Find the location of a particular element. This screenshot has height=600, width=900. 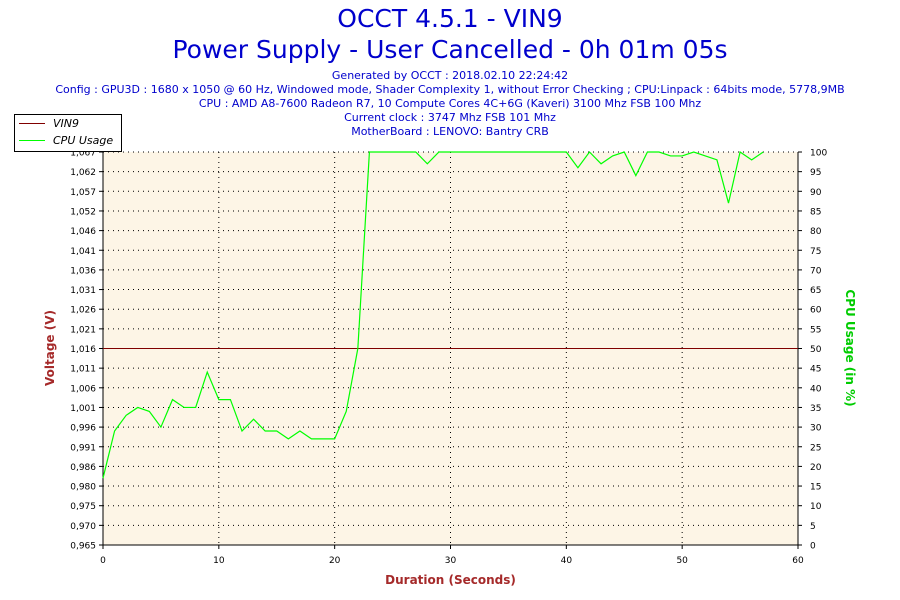

y2-tick-label: 75 is located at coordinates (815, 252).